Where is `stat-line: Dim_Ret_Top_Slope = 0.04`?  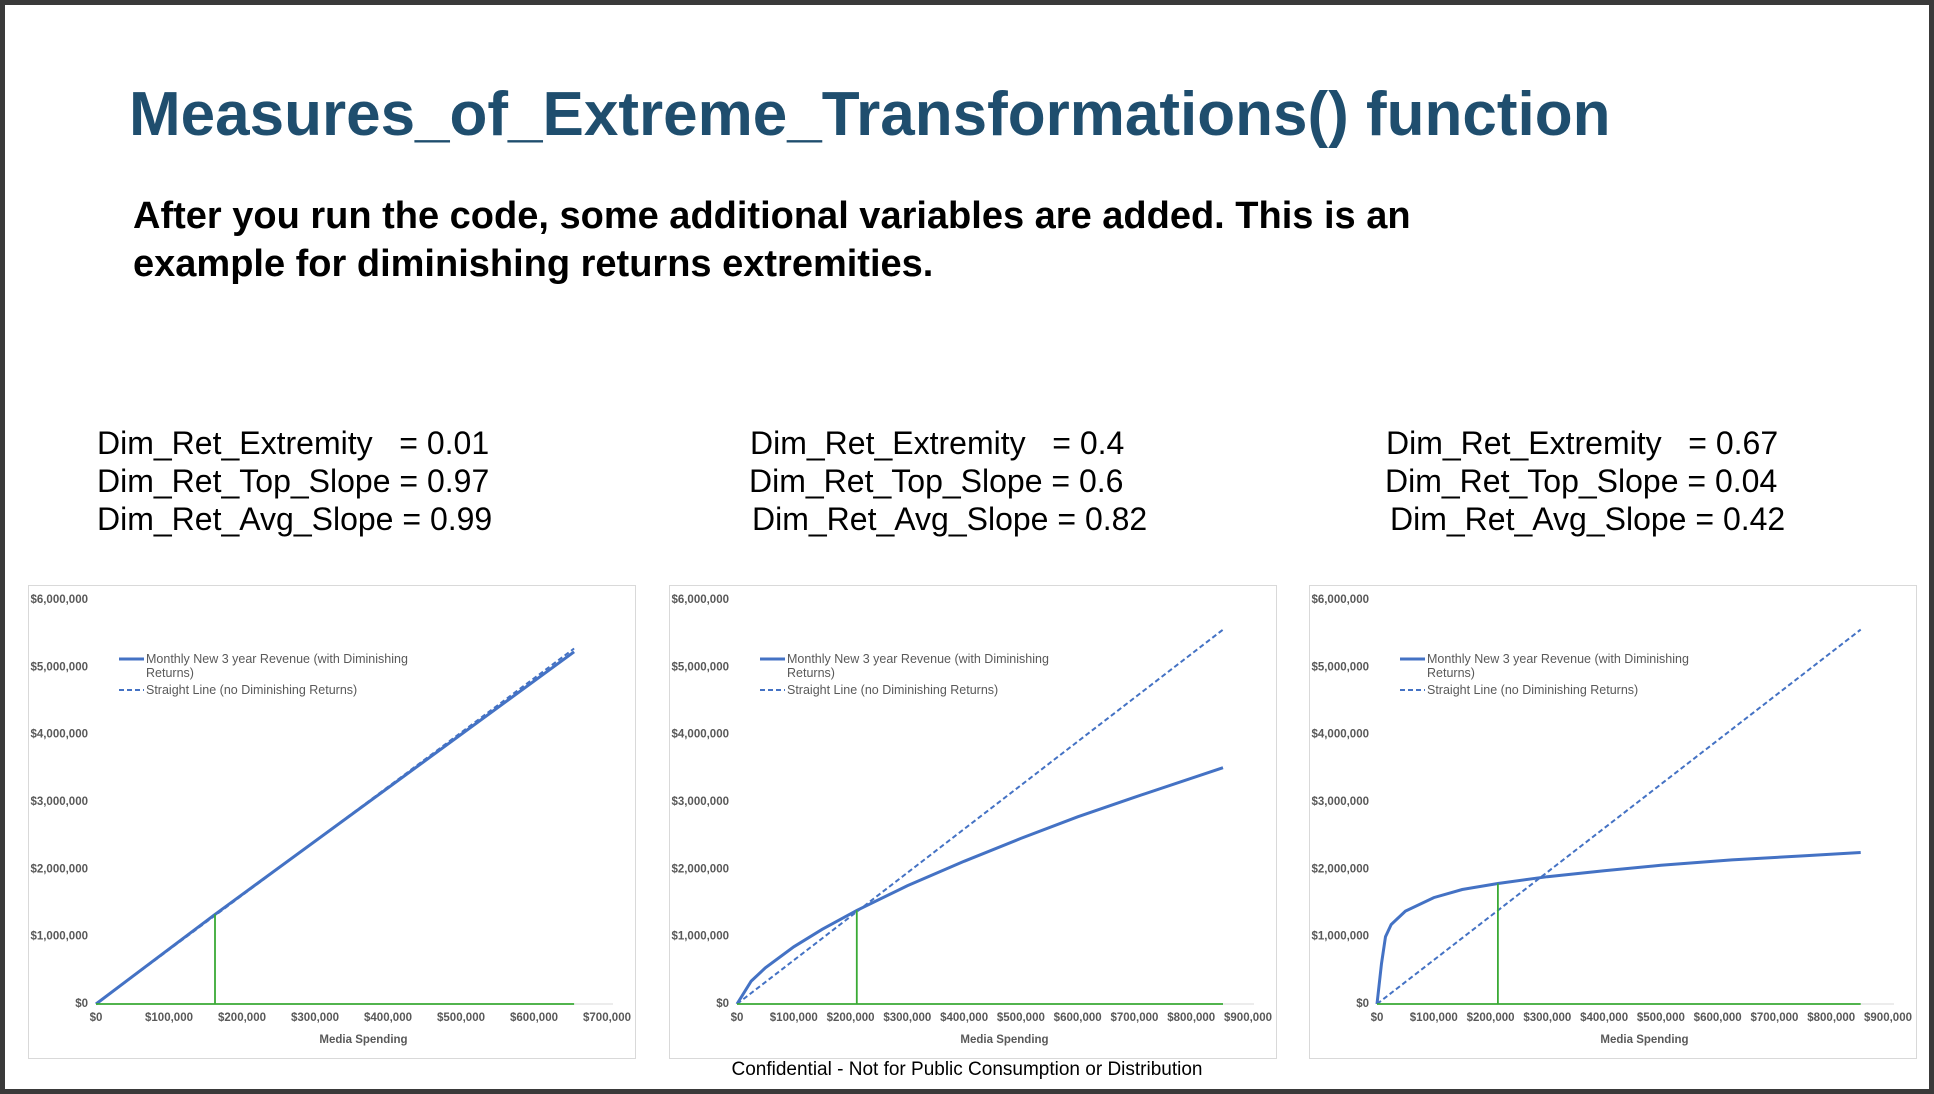 stat-line: Dim_Ret_Top_Slope = 0.04 is located at coordinates (1581, 481).